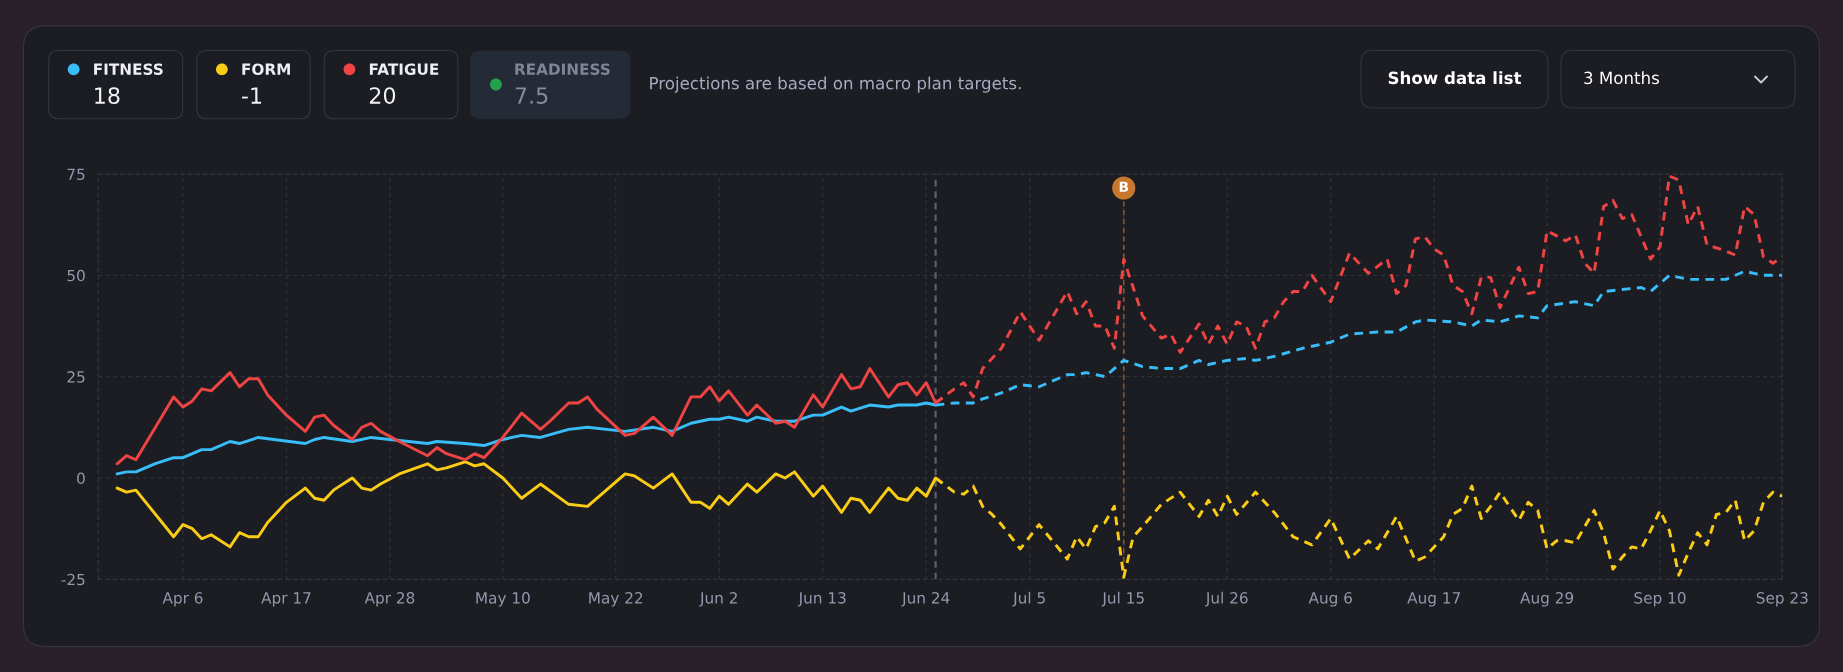 The height and width of the screenshot is (672, 1843). I want to click on x-tick-label: Jun 24, so click(925, 599).